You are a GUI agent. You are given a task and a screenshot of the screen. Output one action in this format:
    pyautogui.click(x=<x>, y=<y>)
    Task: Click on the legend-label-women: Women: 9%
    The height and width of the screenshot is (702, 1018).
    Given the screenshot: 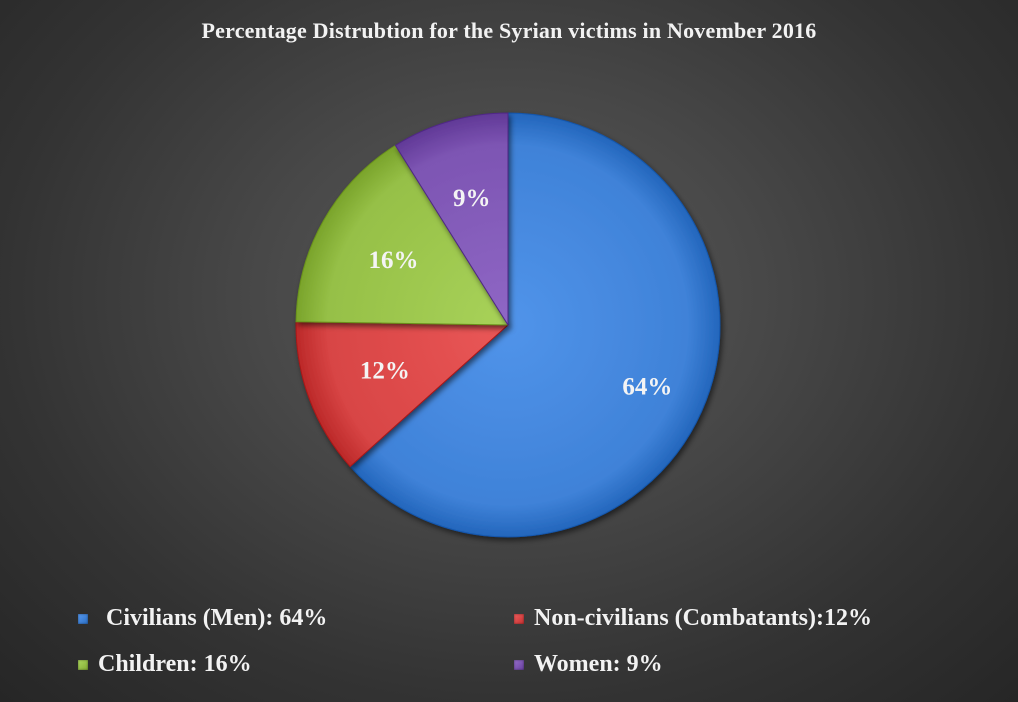 What is the action you would take?
    pyautogui.click(x=598, y=664)
    